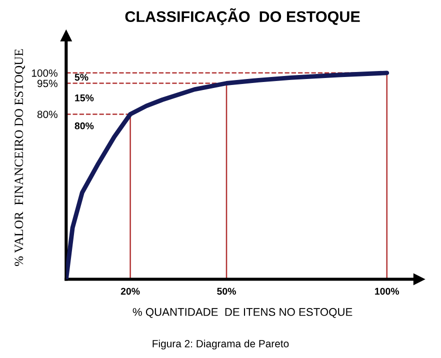 The width and height of the screenshot is (441, 358). I want to click on y-tick-label: 80%, so click(47, 114).